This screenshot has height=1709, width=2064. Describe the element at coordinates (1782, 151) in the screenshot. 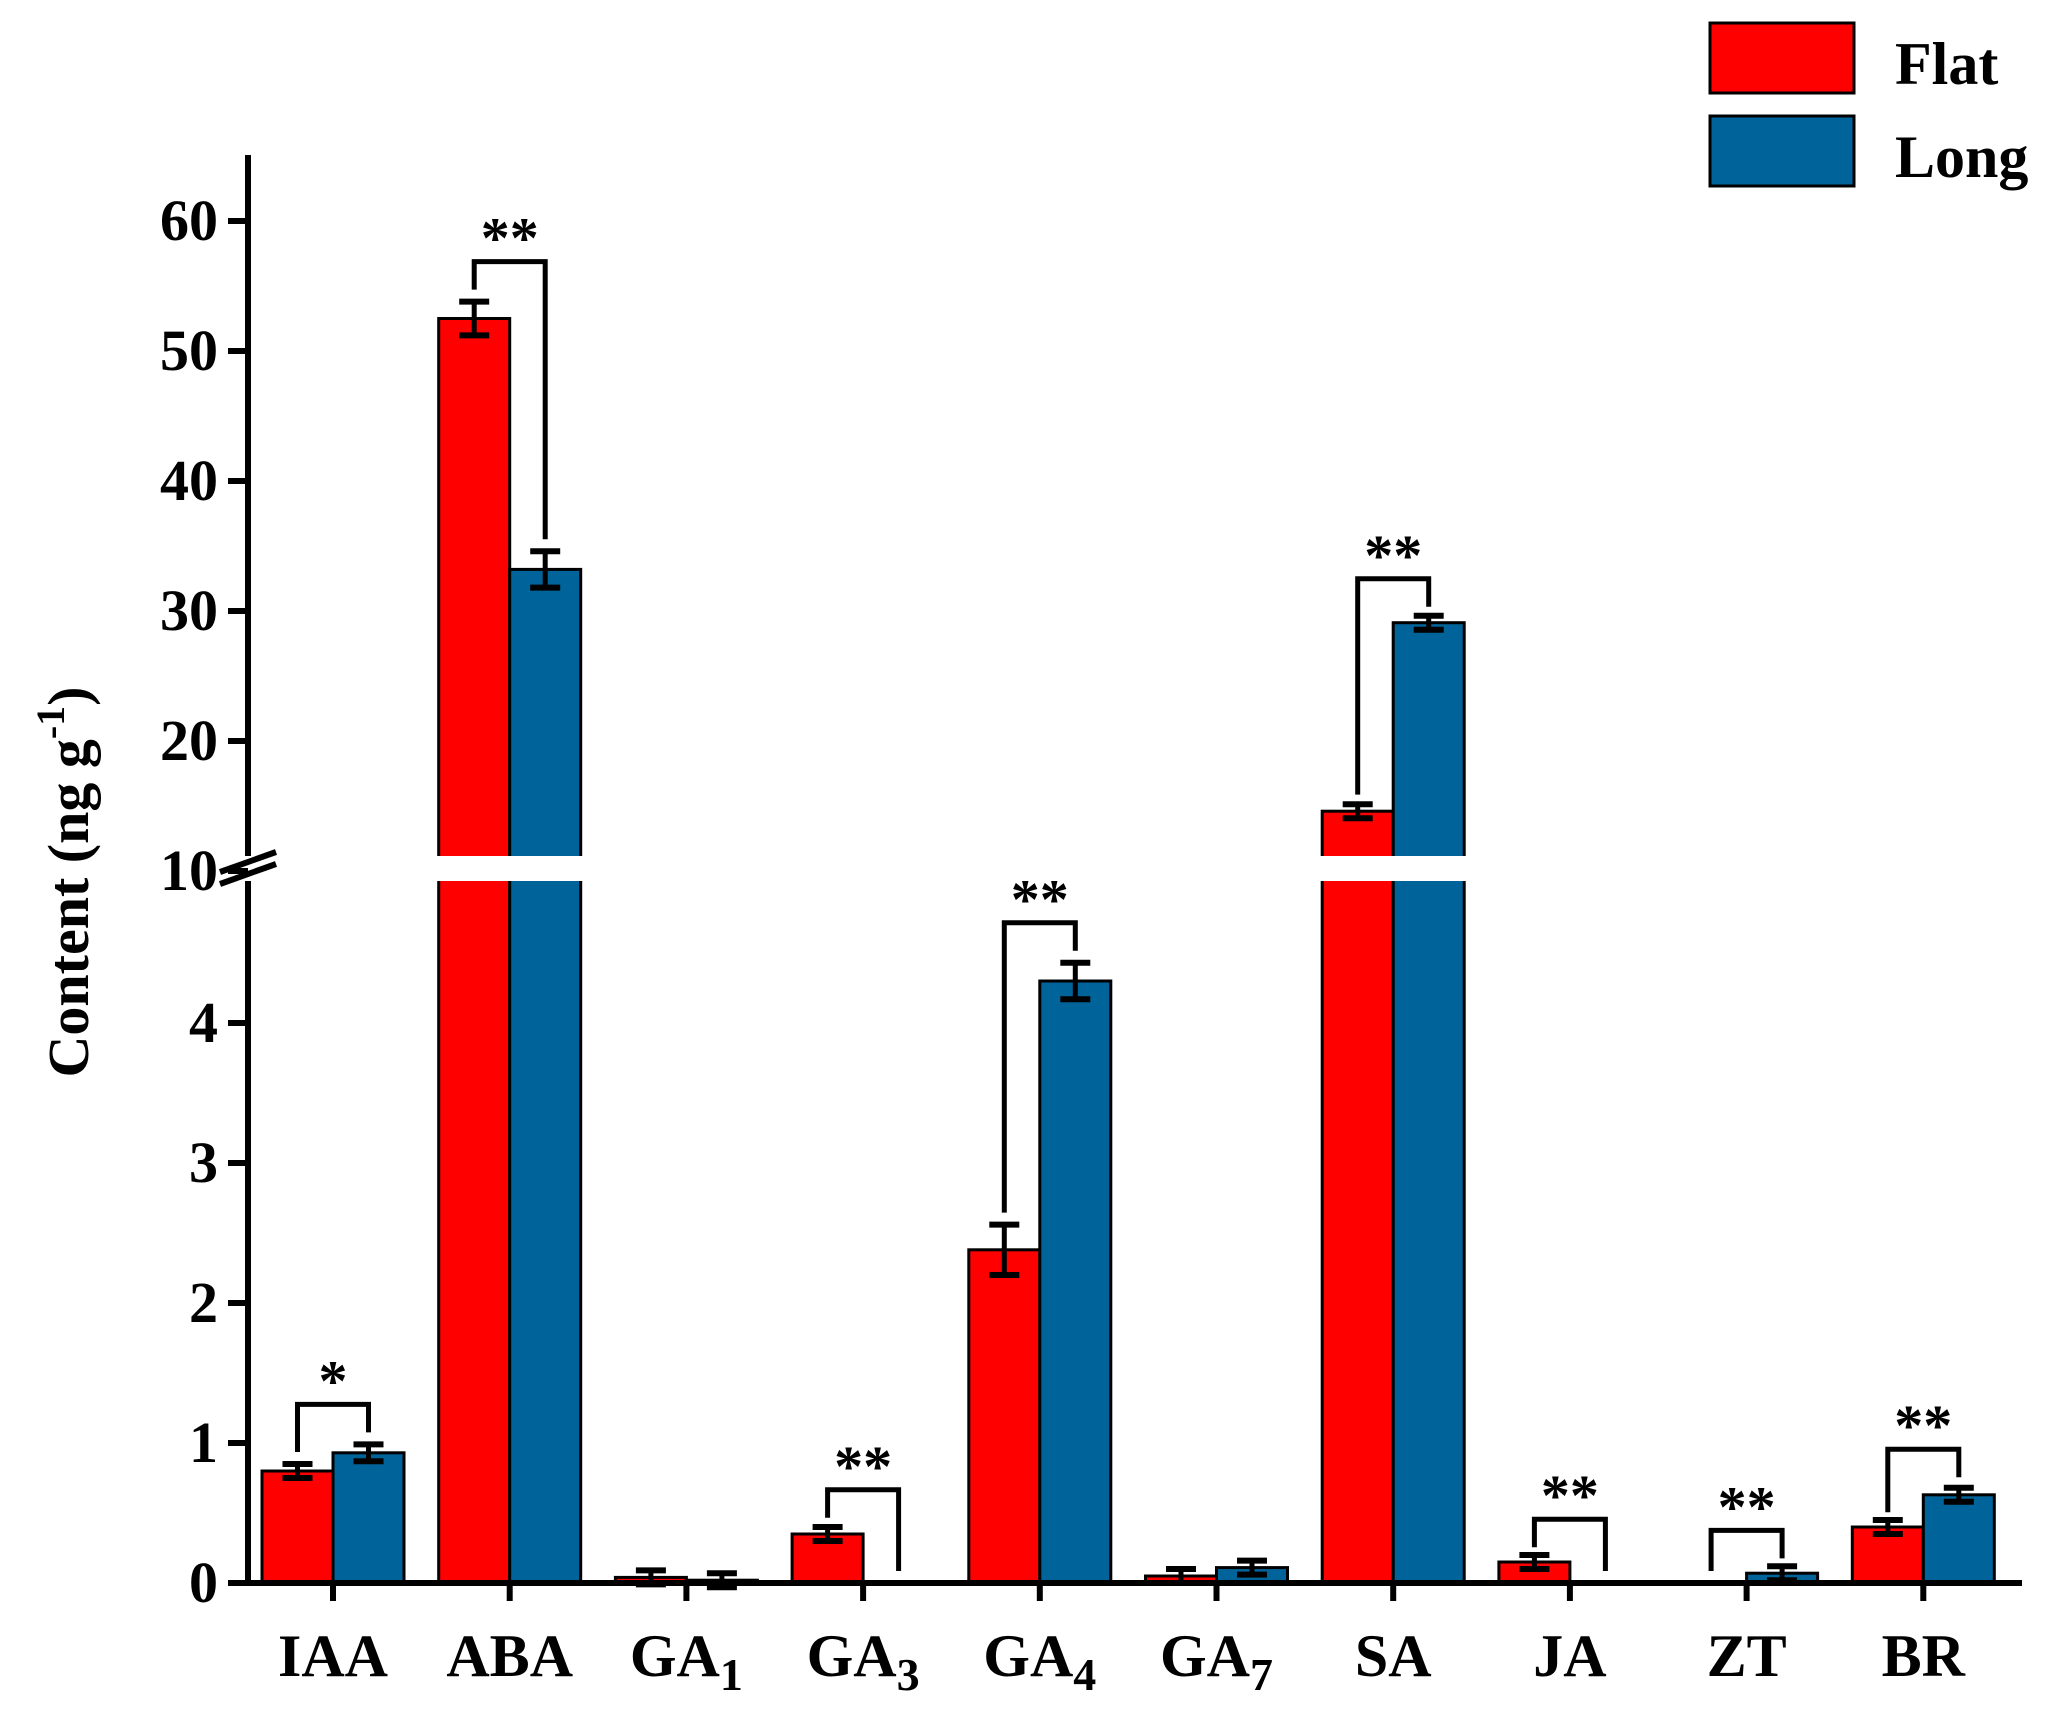

I see `legend-swatch-long` at that location.